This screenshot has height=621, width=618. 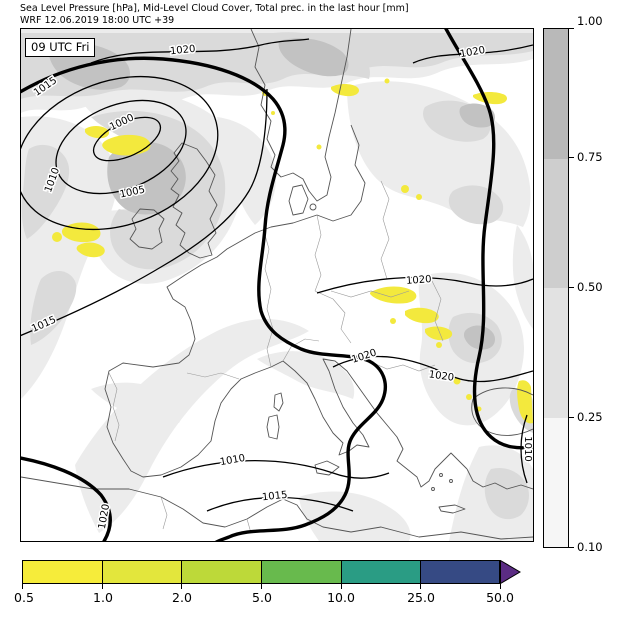 What do you see at coordinates (341, 597) in the screenshot?
I see `precip-colorbar-label: 10.0` at bounding box center [341, 597].